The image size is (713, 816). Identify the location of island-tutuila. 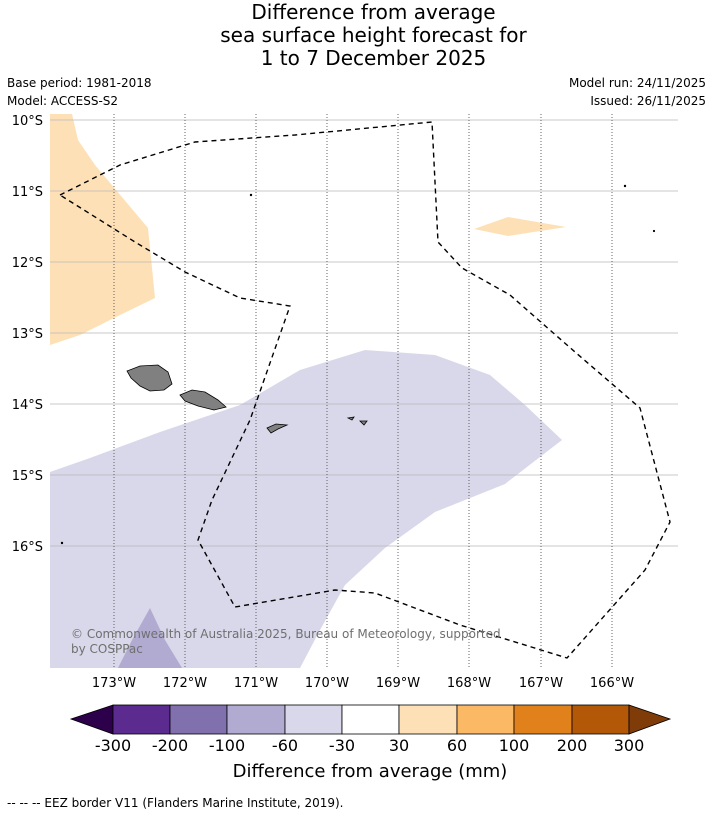
(277, 428).